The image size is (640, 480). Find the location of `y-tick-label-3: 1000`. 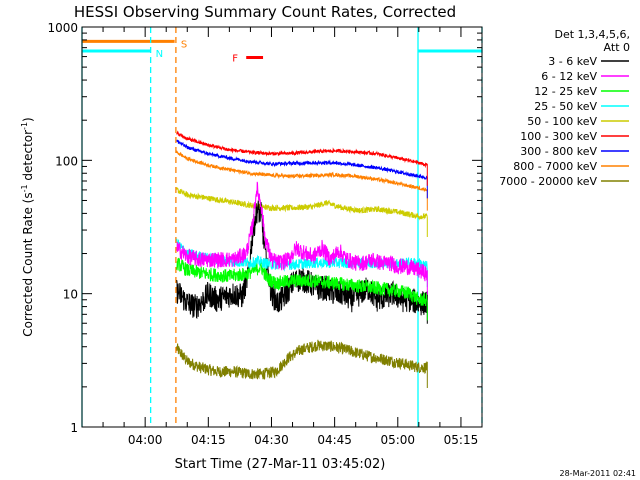

y-tick-label-3: 1000 is located at coordinates (62, 28).